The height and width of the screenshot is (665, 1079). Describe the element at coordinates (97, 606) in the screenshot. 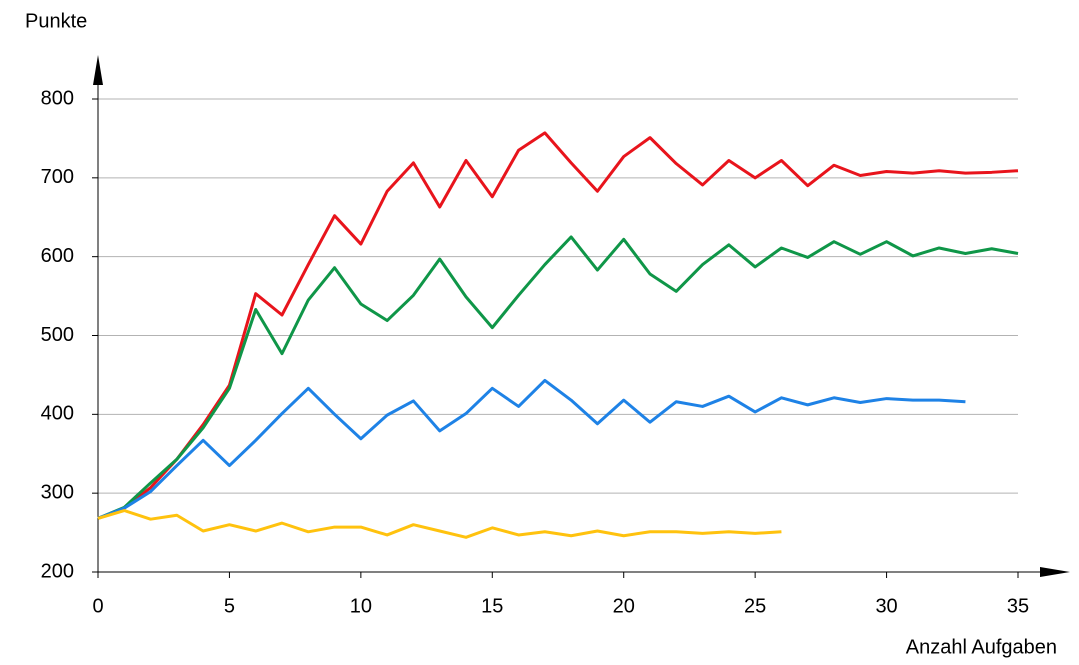

I see `x-tick-label: 0` at that location.